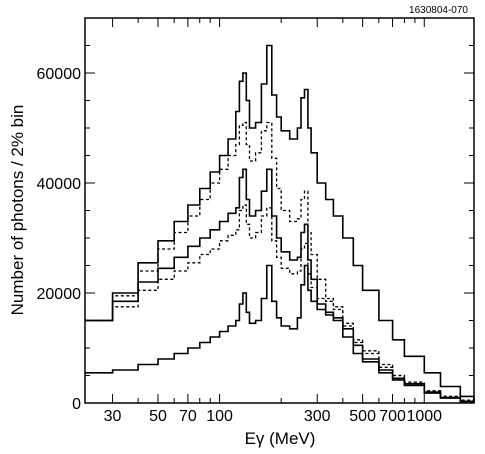  What do you see at coordinates (59, 184) in the screenshot?
I see `y-tick-label: 40000` at bounding box center [59, 184].